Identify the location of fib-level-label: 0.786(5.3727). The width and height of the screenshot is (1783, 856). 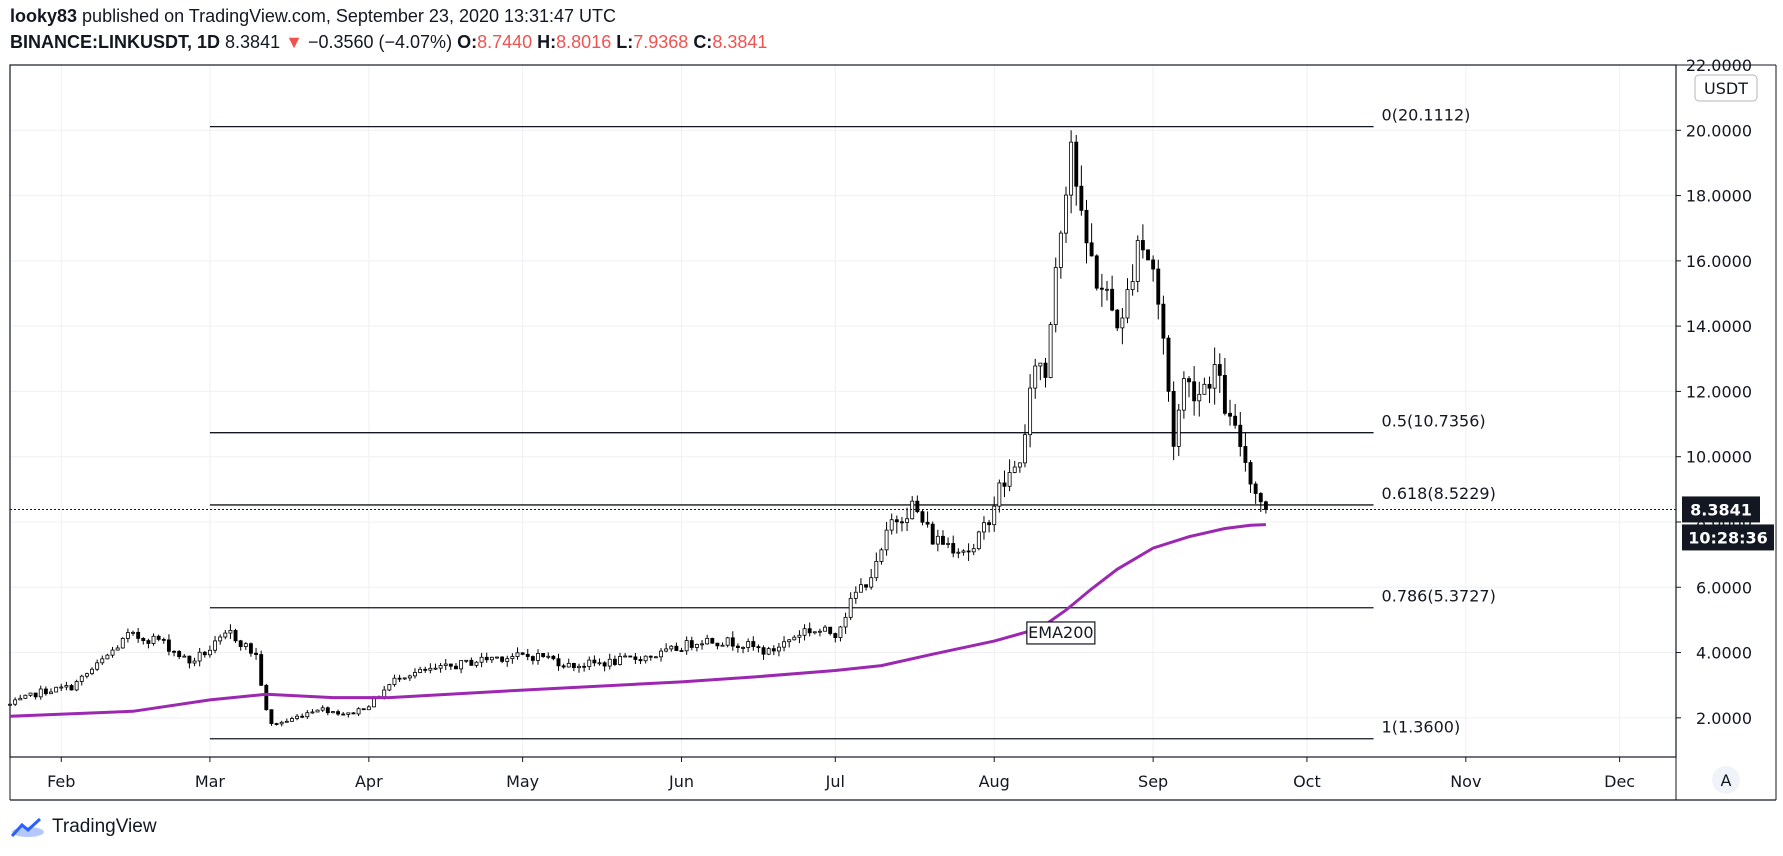
(1439, 596).